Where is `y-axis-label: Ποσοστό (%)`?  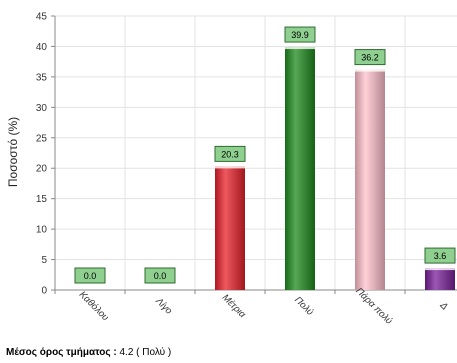
y-axis-label: Ποσοστό (%) is located at coordinates (13, 152).